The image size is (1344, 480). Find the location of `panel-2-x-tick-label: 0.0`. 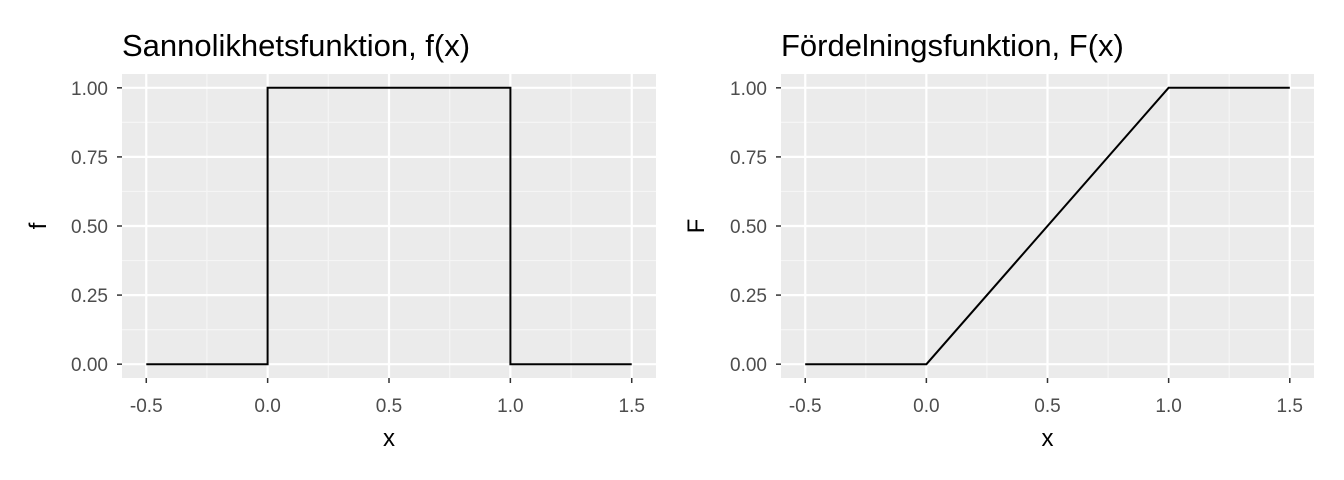

panel-2-x-tick-label: 0.0 is located at coordinates (926, 406).